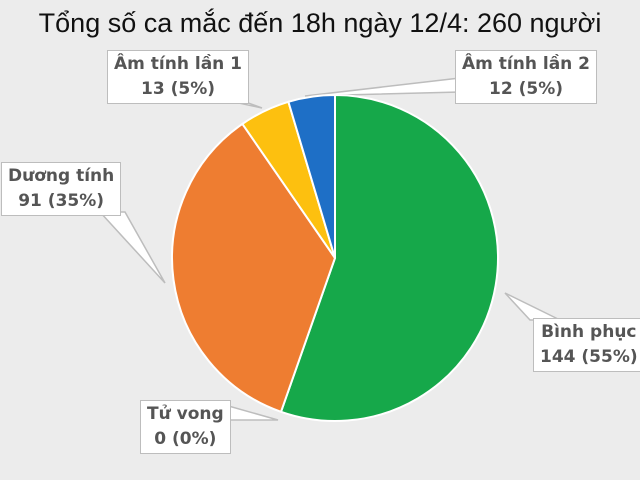 The height and width of the screenshot is (480, 640). I want to click on callout-binh-phuc: Bình phục 144 (55%), so click(586, 345).